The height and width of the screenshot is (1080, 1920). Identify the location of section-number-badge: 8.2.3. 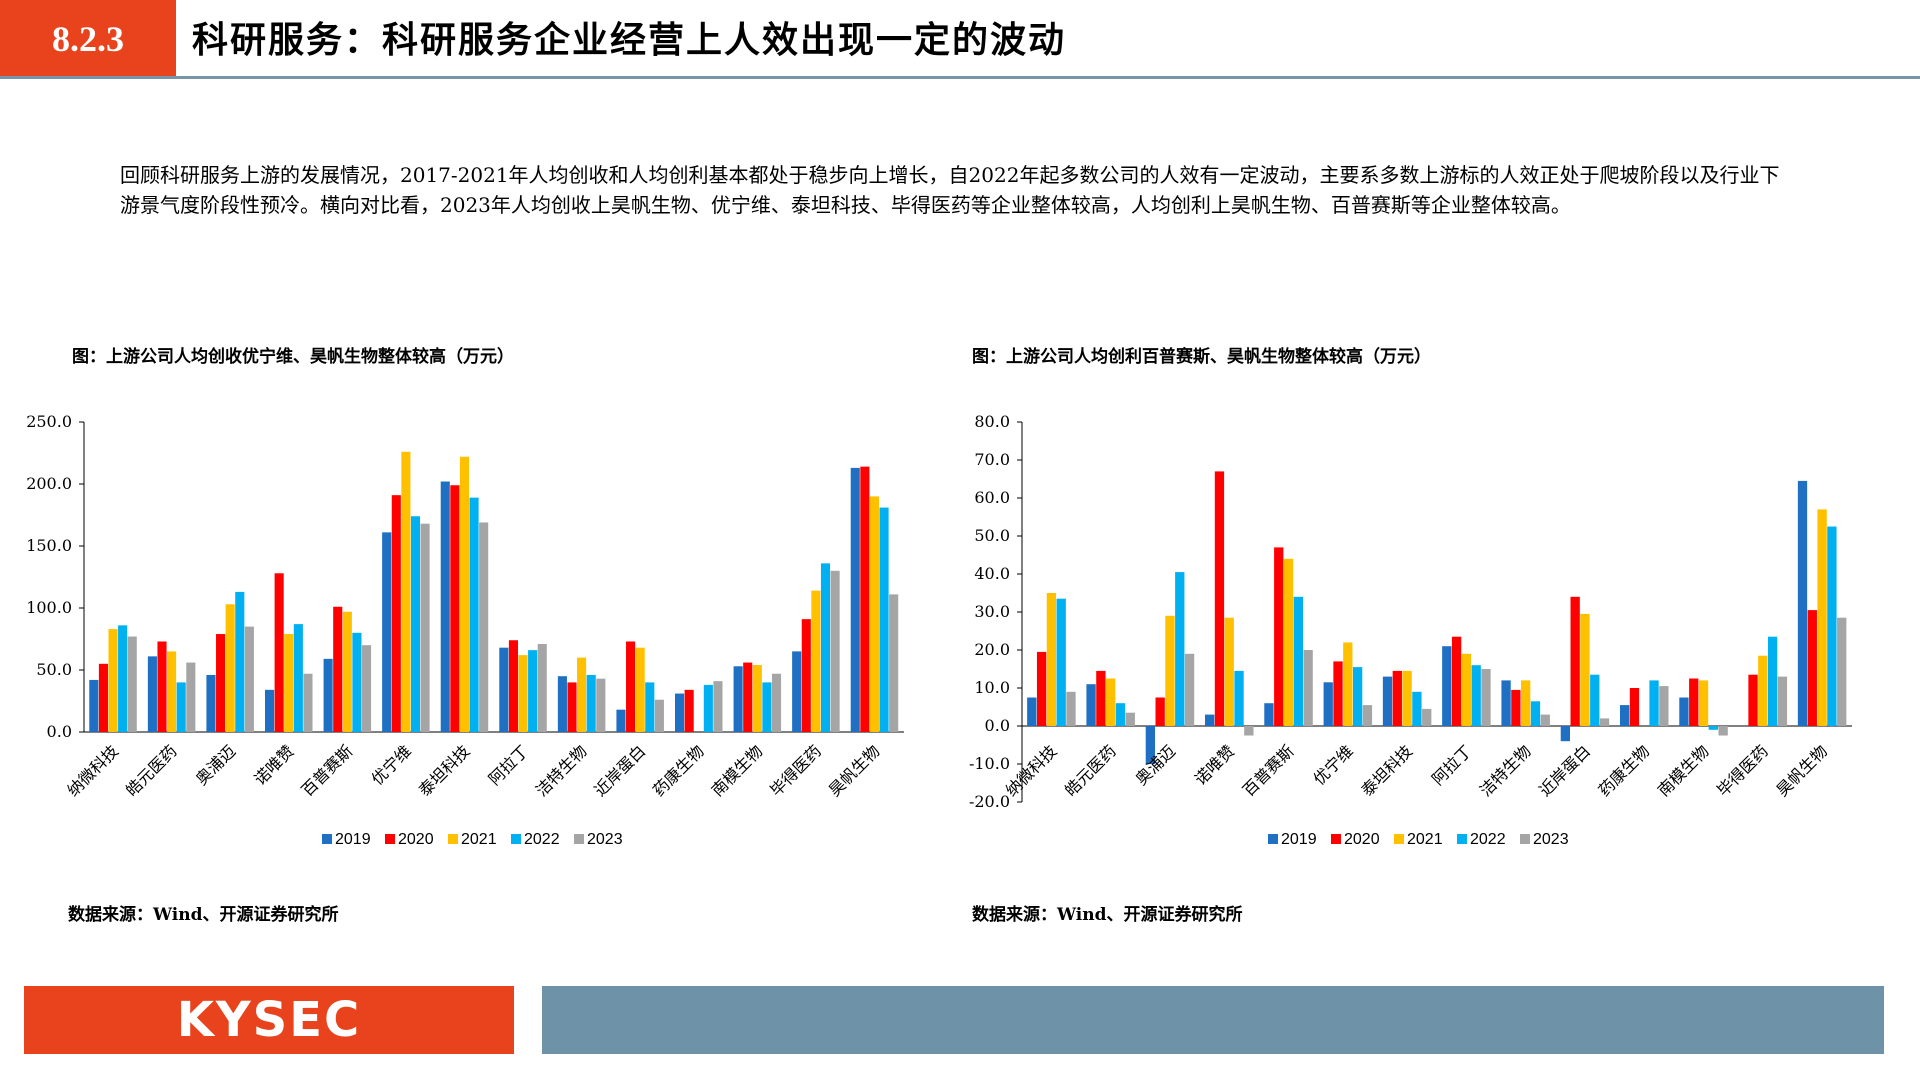
(88, 39).